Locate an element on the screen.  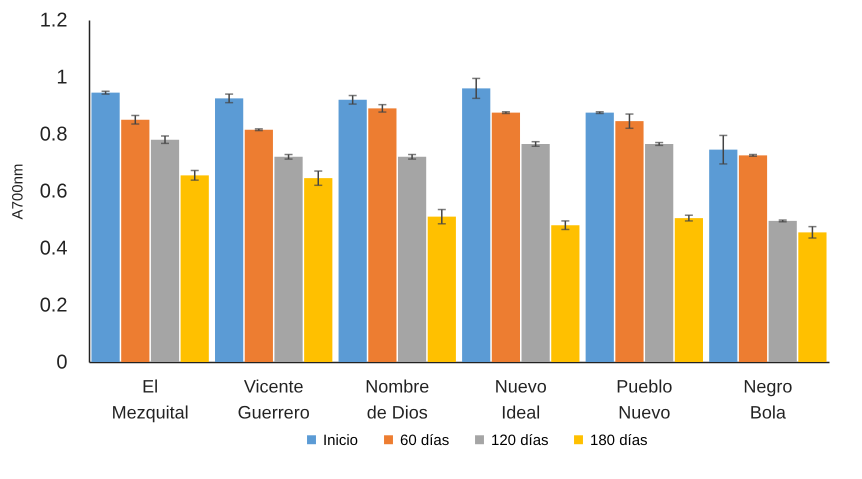
y-tick-label: 0.8 is located at coordinates (54, 135).